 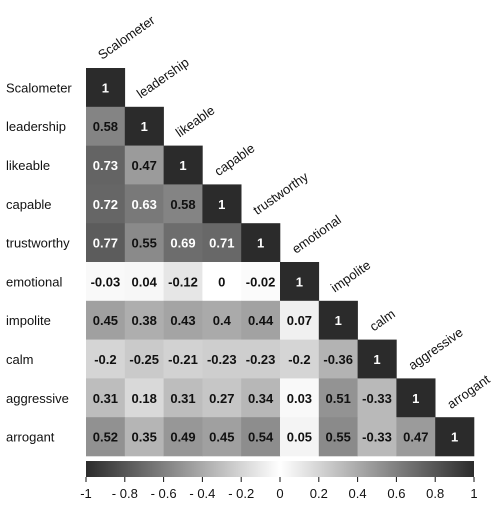 I want to click on colorbar-tick-label: 0.2, so click(x=319, y=493).